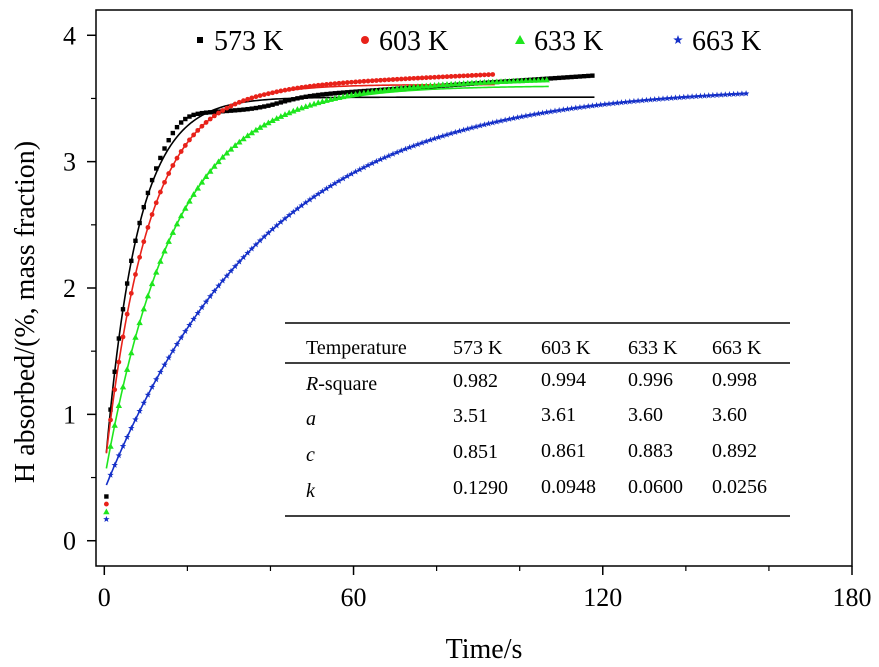 This screenshot has height=667, width=879. I want to click on legend-marker, so click(365, 40).